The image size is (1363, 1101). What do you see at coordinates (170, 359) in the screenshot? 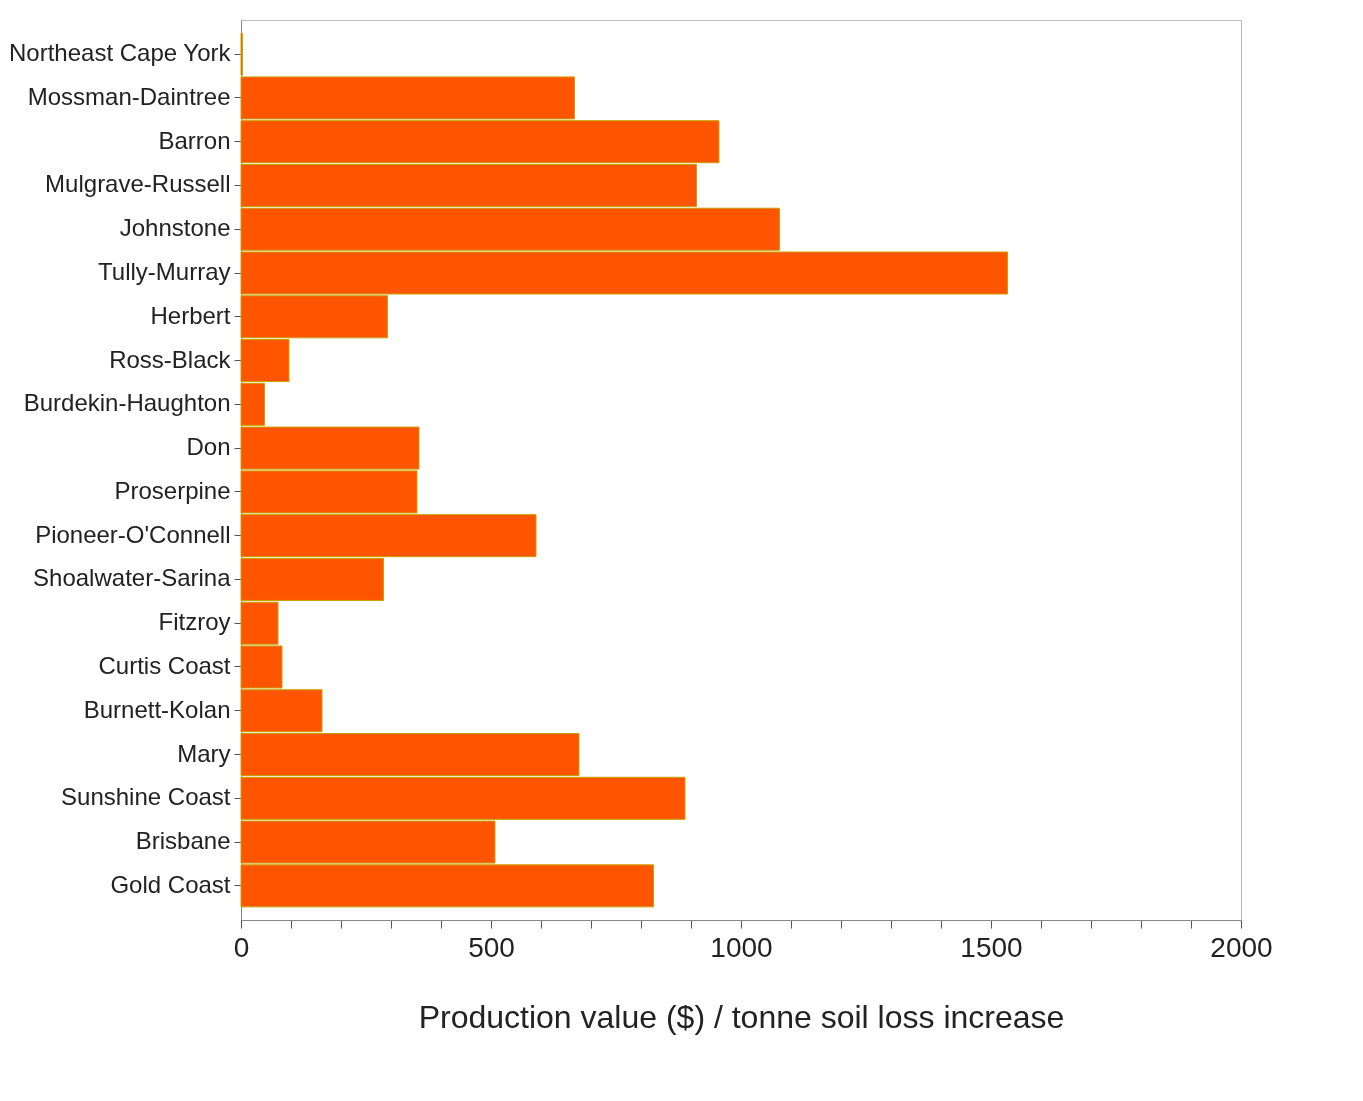
I see `y-tick-label: Ross-Black` at bounding box center [170, 359].